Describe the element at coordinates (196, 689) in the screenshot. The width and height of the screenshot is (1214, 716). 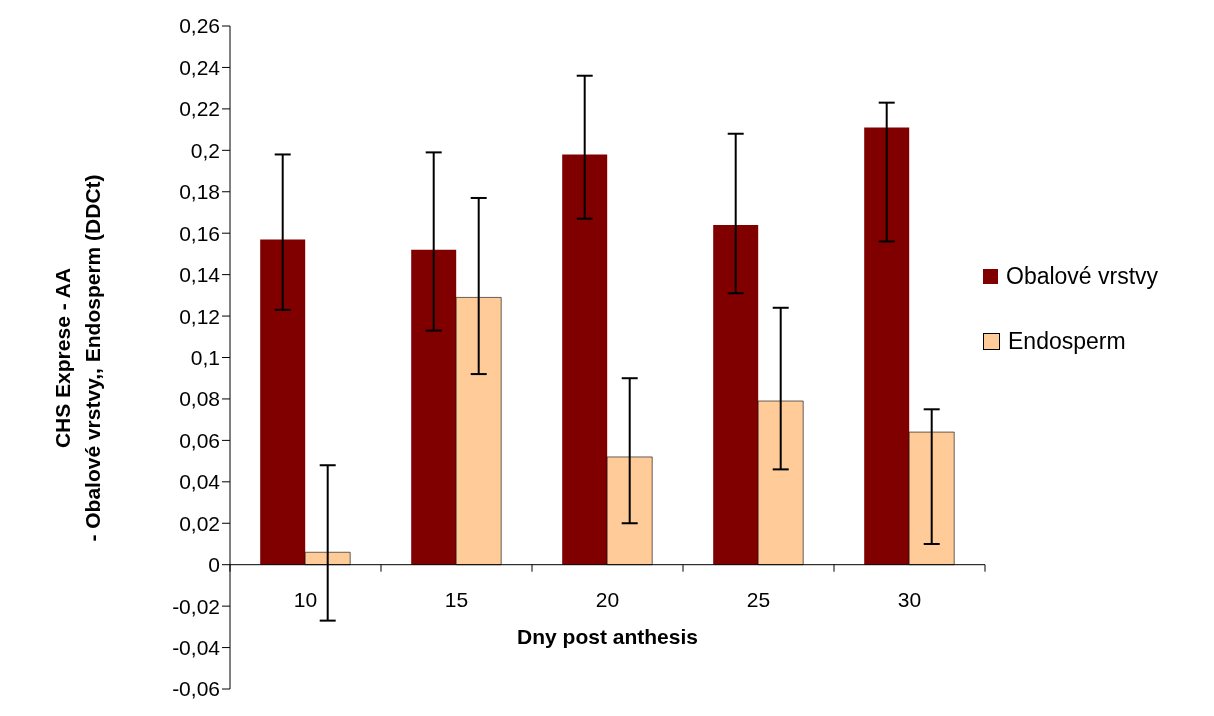
I see `y-tick-label: -0,06` at that location.